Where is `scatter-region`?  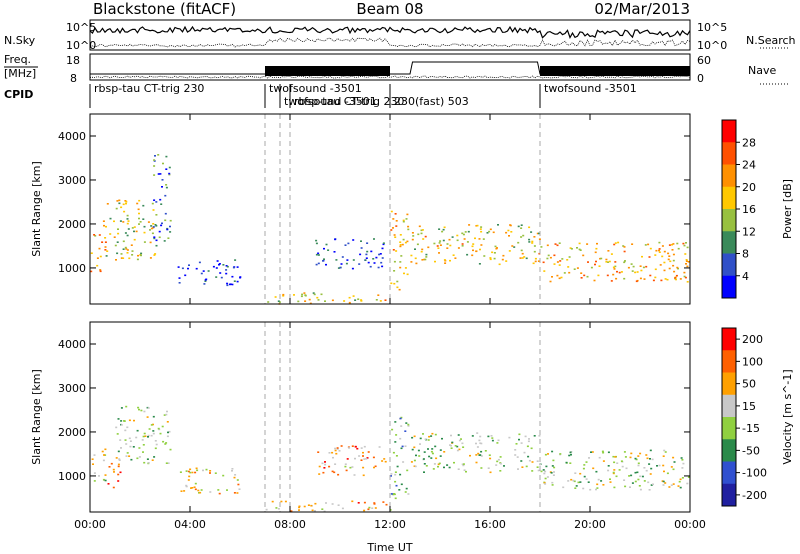 scatter-region is located at coordinates (209, 273).